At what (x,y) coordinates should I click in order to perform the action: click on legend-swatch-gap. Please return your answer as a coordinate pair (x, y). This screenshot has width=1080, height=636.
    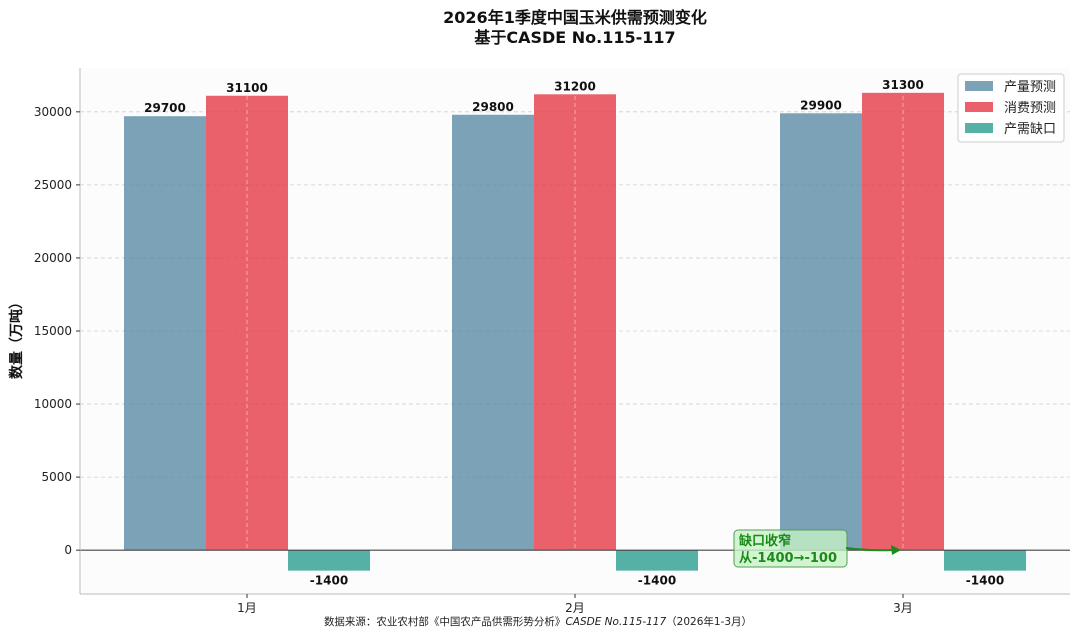
    Looking at the image, I should click on (979, 128).